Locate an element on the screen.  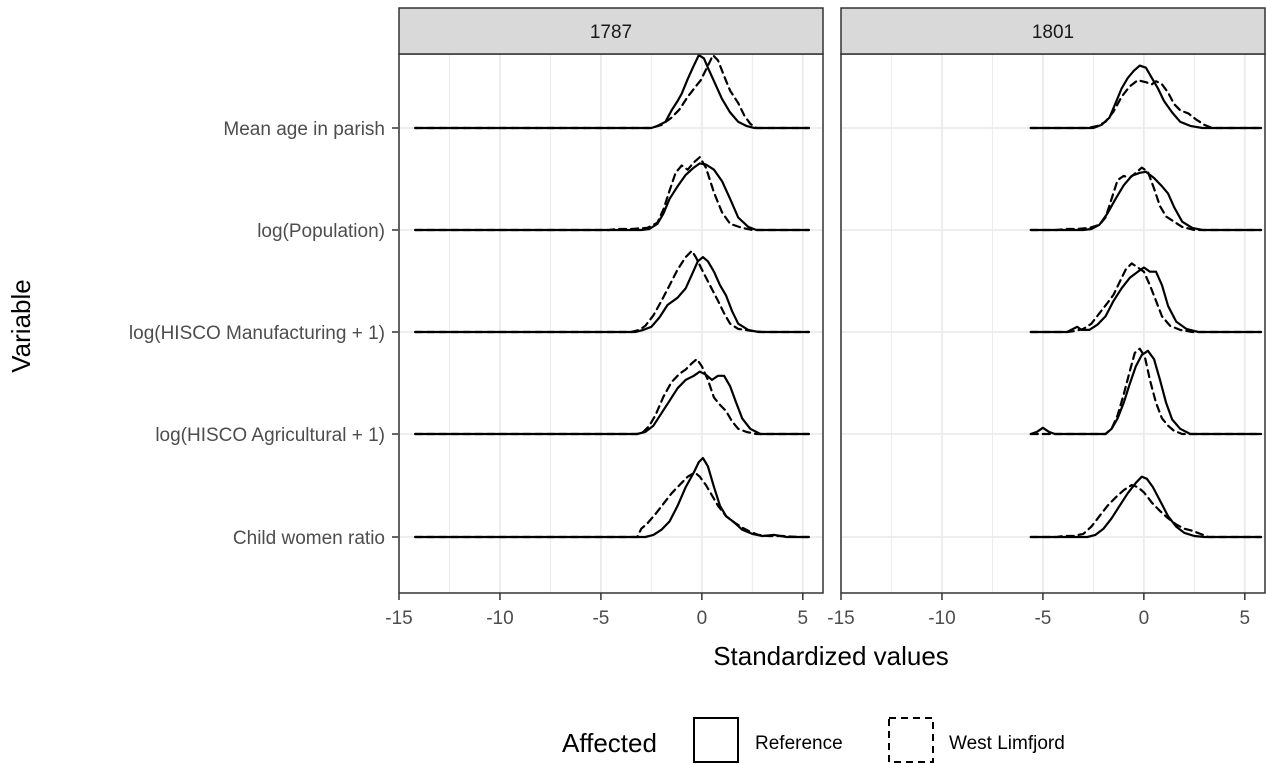
y-tick-label-child-women-ratio: Child women ratio is located at coordinates (309, 538).